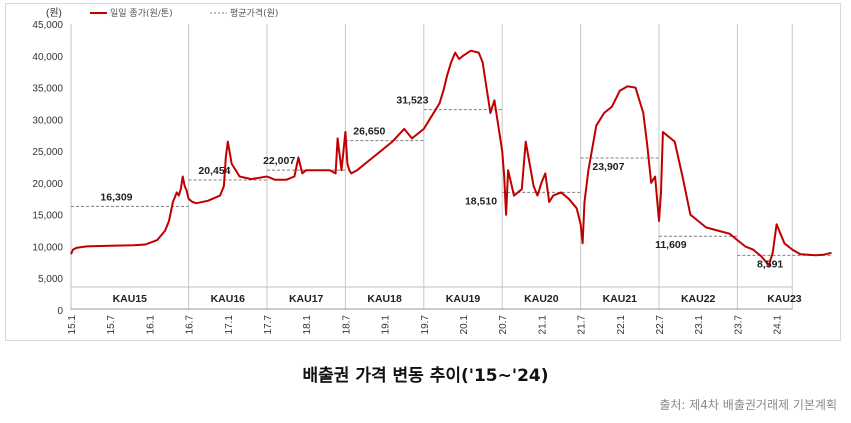 The width and height of the screenshot is (851, 423). What do you see at coordinates (150, 325) in the screenshot?
I see `x-tick-label: 16.1` at bounding box center [150, 325].